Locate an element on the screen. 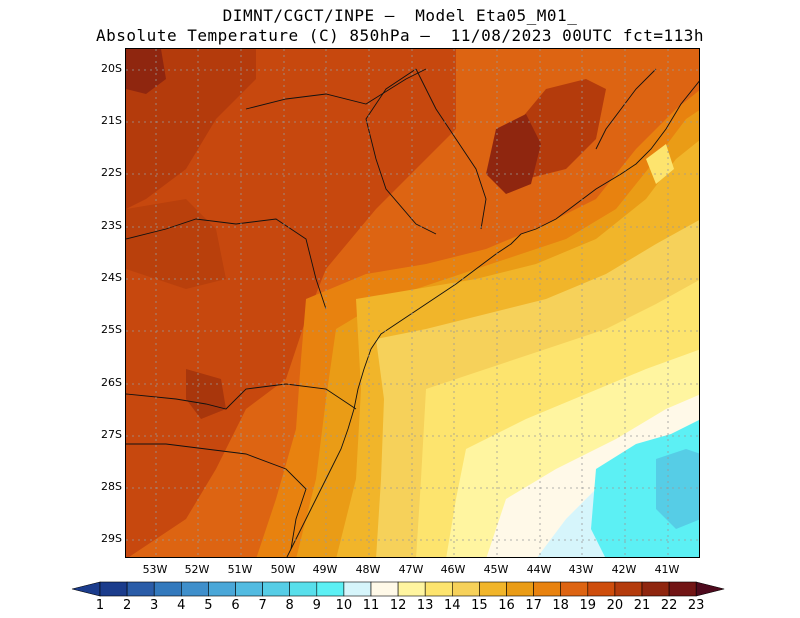  colorbar-tick-label: 14 is located at coordinates (452, 605).